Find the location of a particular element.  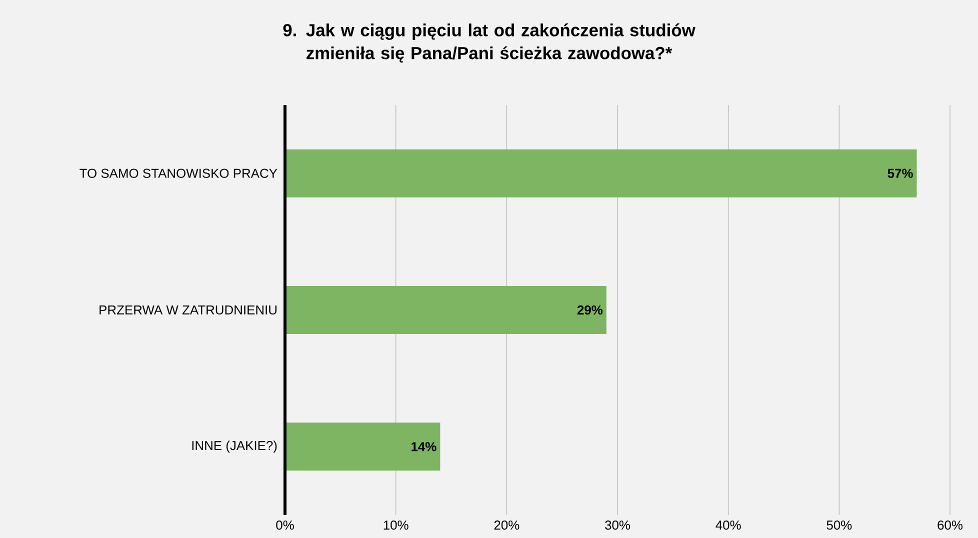

data-label: 29% is located at coordinates (590, 310).